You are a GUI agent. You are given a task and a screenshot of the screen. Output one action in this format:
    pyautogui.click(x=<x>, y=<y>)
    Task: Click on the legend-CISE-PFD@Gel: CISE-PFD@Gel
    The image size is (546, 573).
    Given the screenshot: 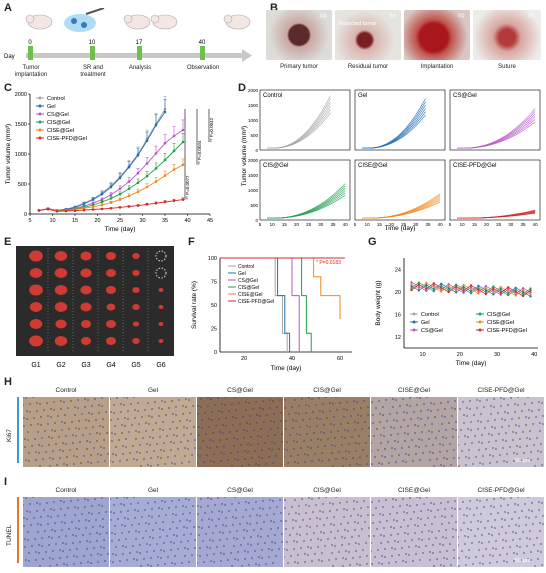 What is the action you would take?
    pyautogui.click(x=256, y=302)
    